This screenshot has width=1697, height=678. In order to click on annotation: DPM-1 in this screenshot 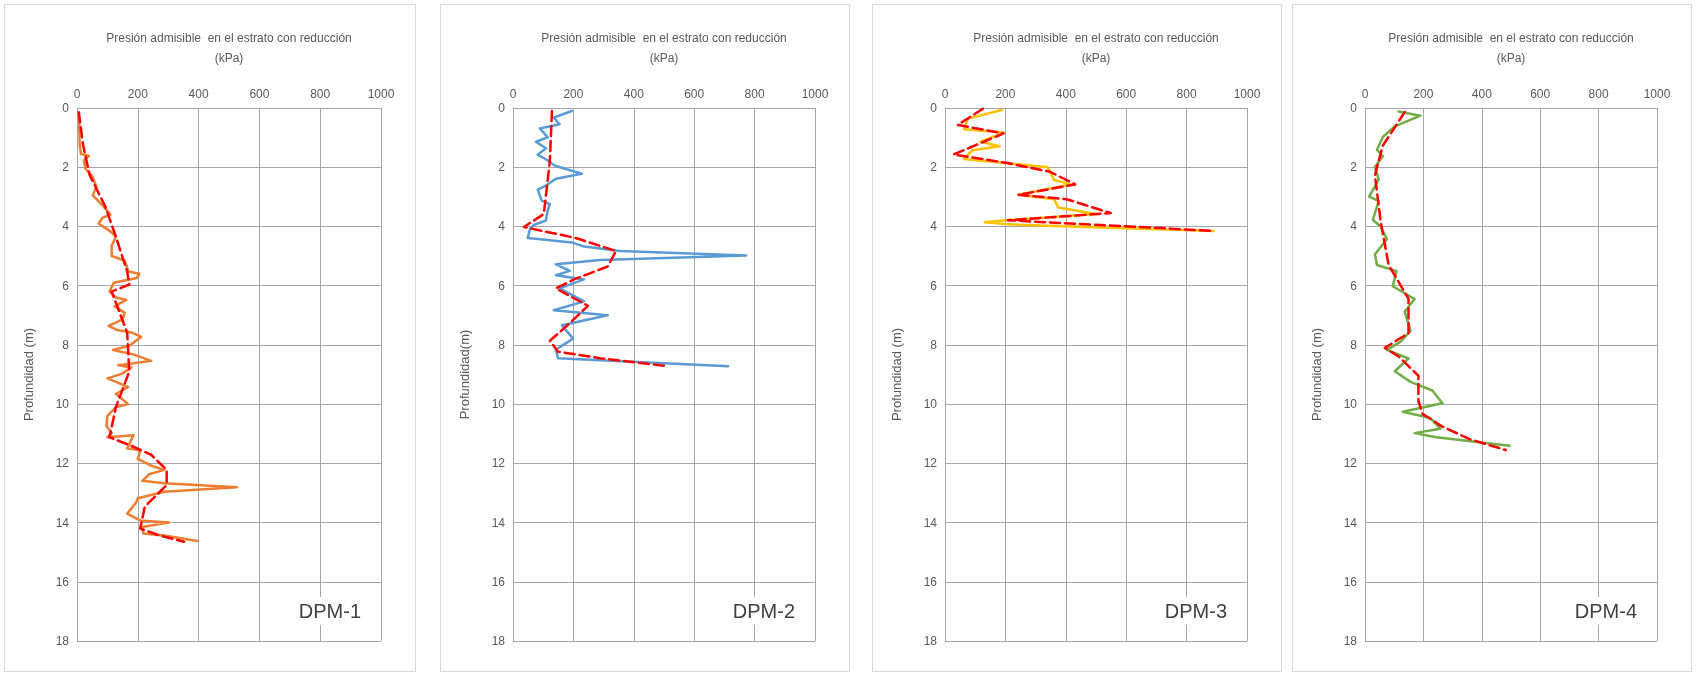, I will do `click(330, 611)`.